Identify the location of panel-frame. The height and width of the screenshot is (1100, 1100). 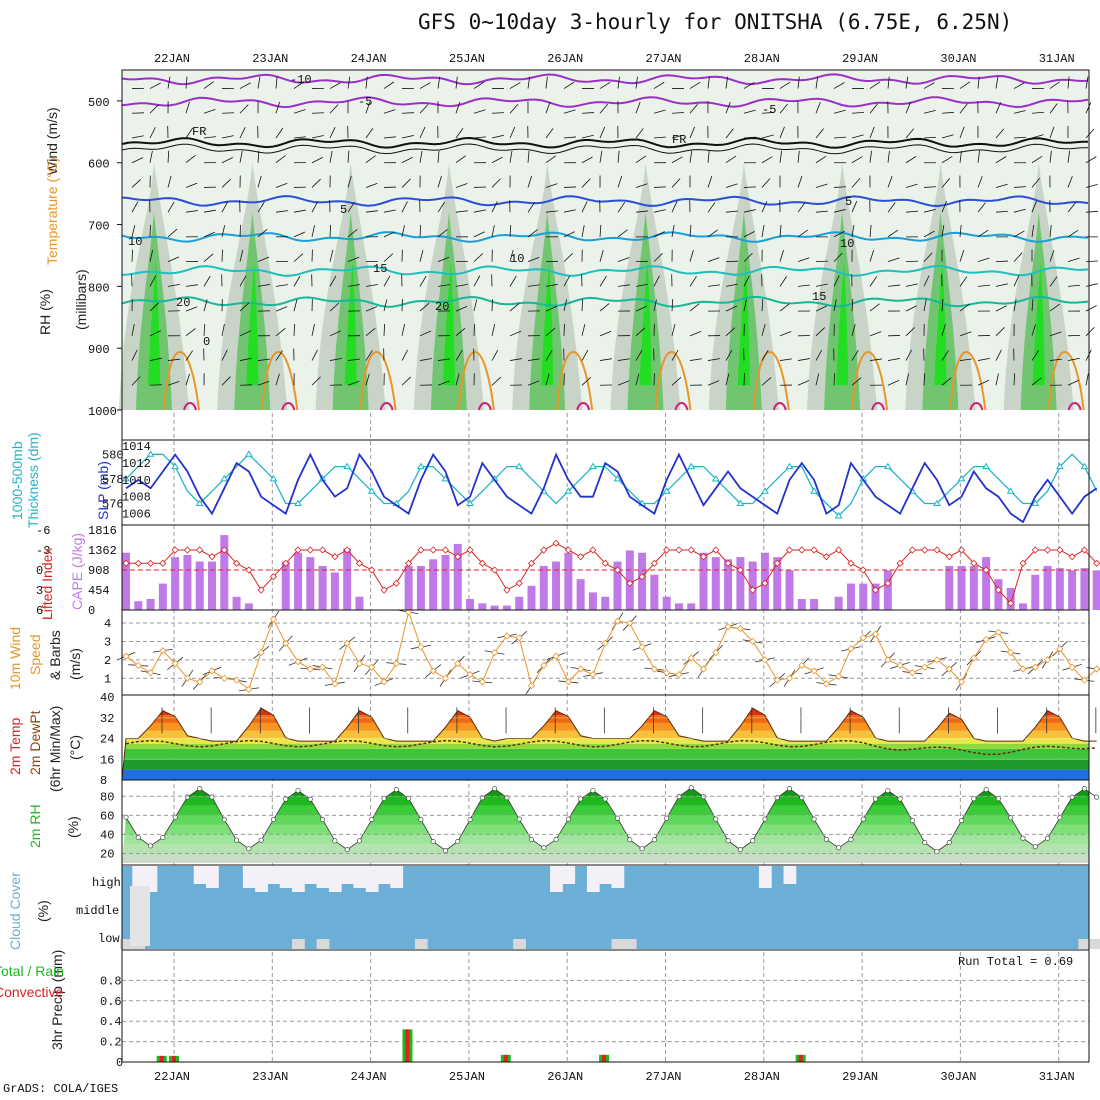
(605, 1006).